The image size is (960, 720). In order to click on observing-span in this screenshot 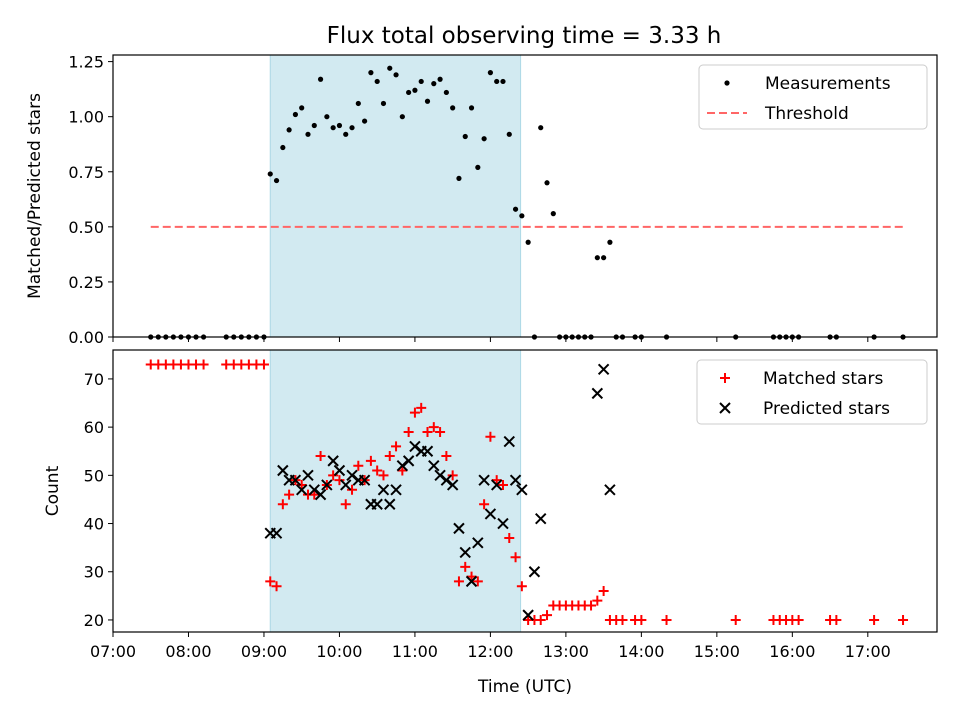, I will do `click(395, 196)`.